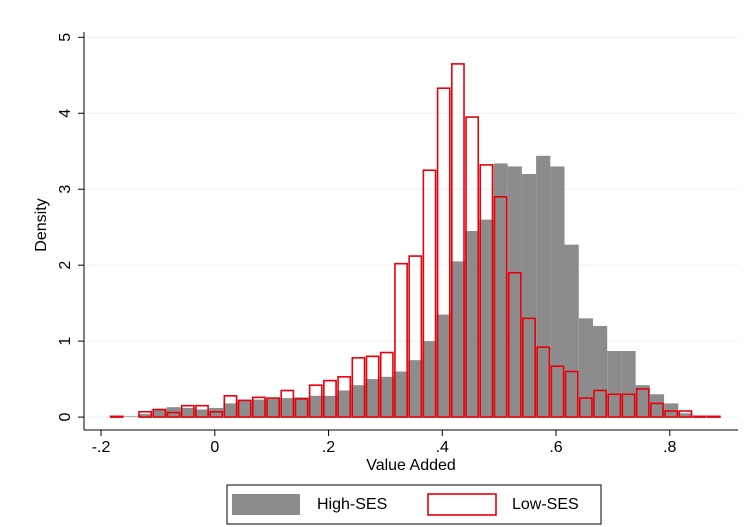  What do you see at coordinates (442, 447) in the screenshot?
I see `x-tick-label: .4` at bounding box center [442, 447].